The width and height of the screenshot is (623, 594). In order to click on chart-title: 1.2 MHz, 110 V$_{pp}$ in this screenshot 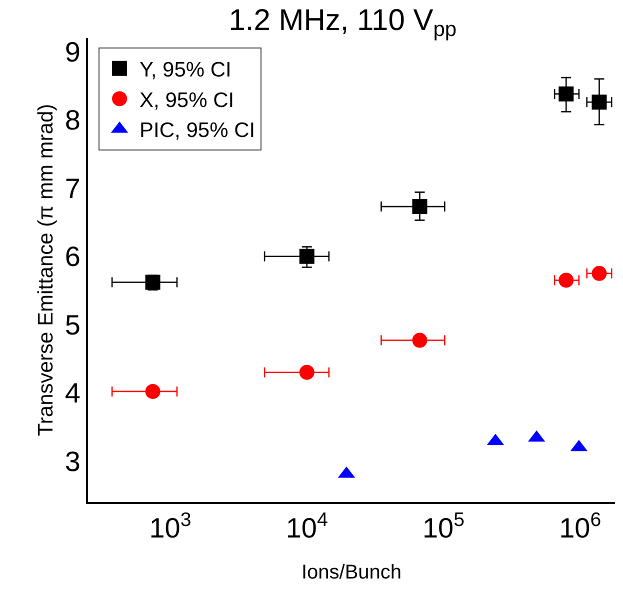, I will do `click(342, 23)`.